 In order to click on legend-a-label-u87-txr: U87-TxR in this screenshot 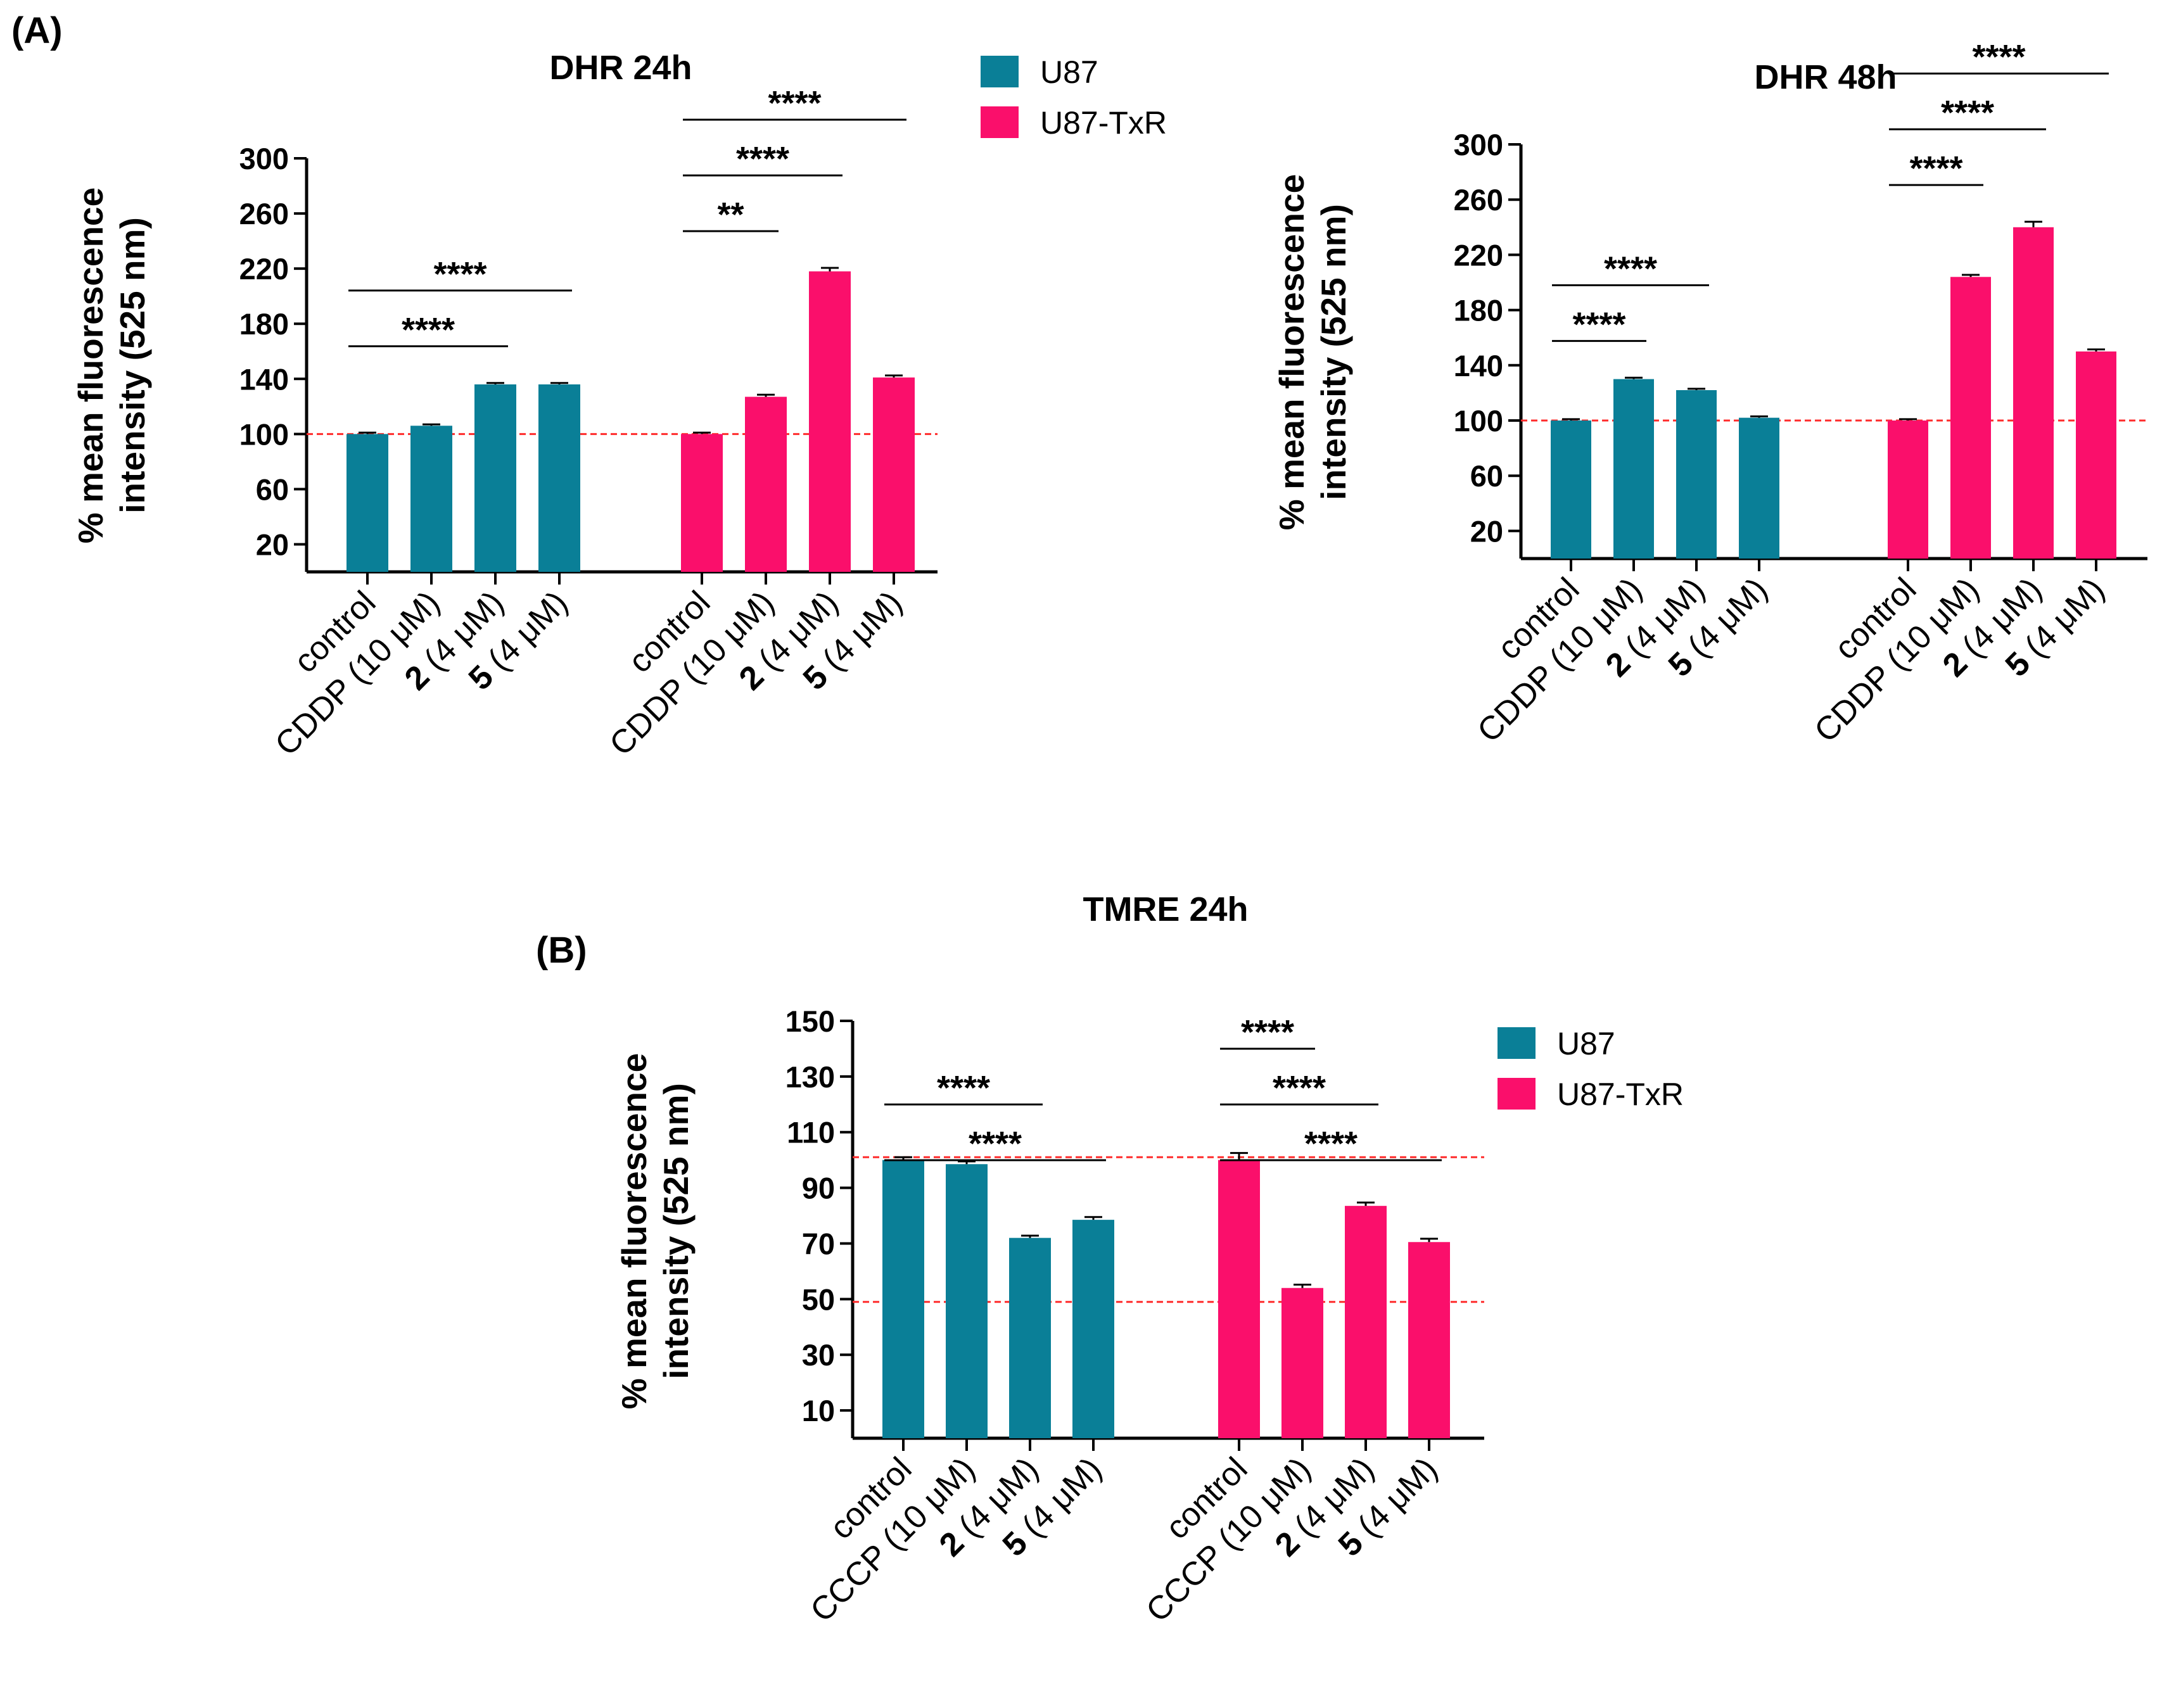, I will do `click(1103, 123)`.